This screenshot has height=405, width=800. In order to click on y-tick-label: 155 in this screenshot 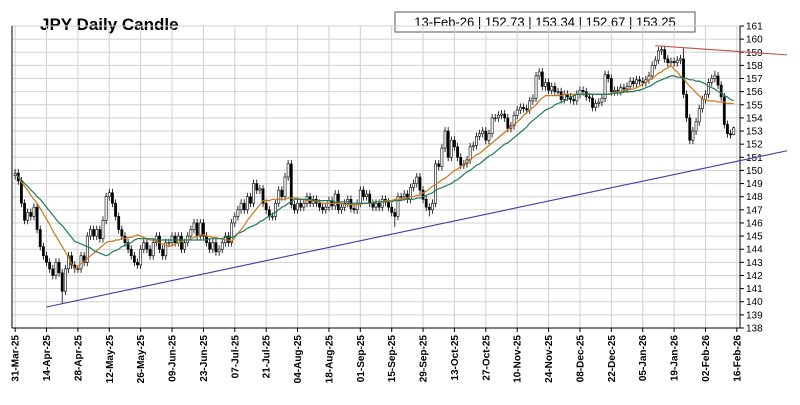, I will do `click(754, 105)`.